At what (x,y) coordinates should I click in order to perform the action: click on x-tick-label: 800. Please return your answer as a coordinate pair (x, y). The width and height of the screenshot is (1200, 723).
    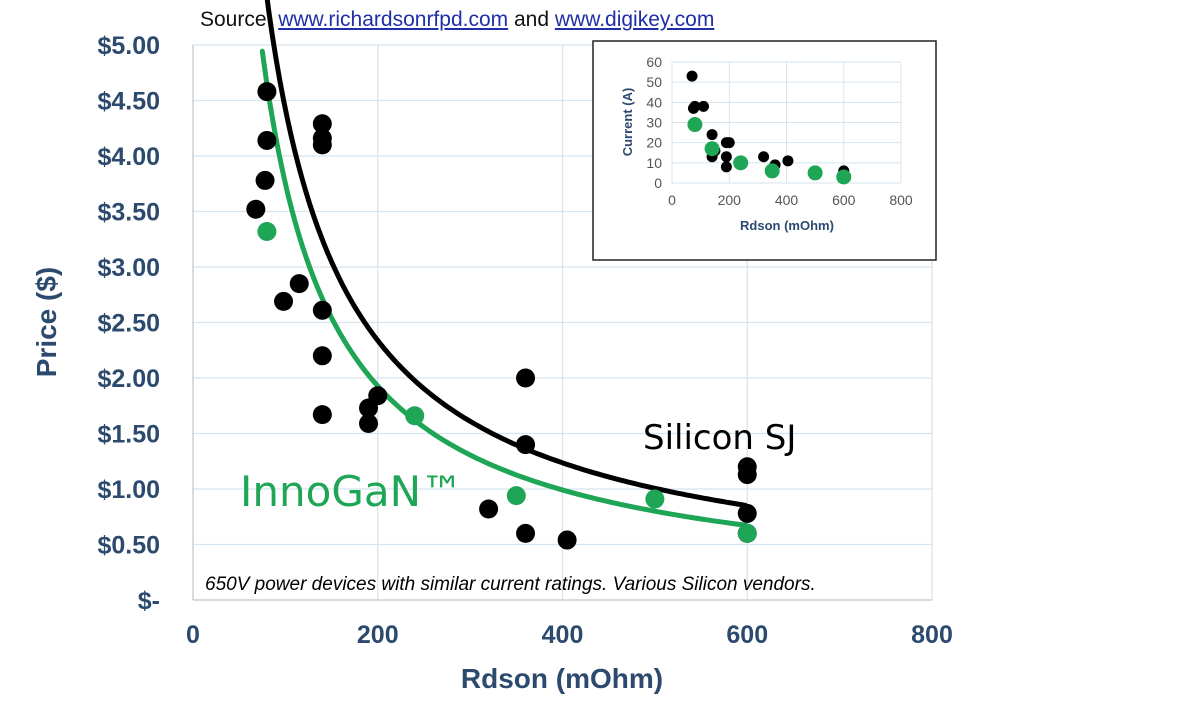
    Looking at the image, I should click on (932, 635).